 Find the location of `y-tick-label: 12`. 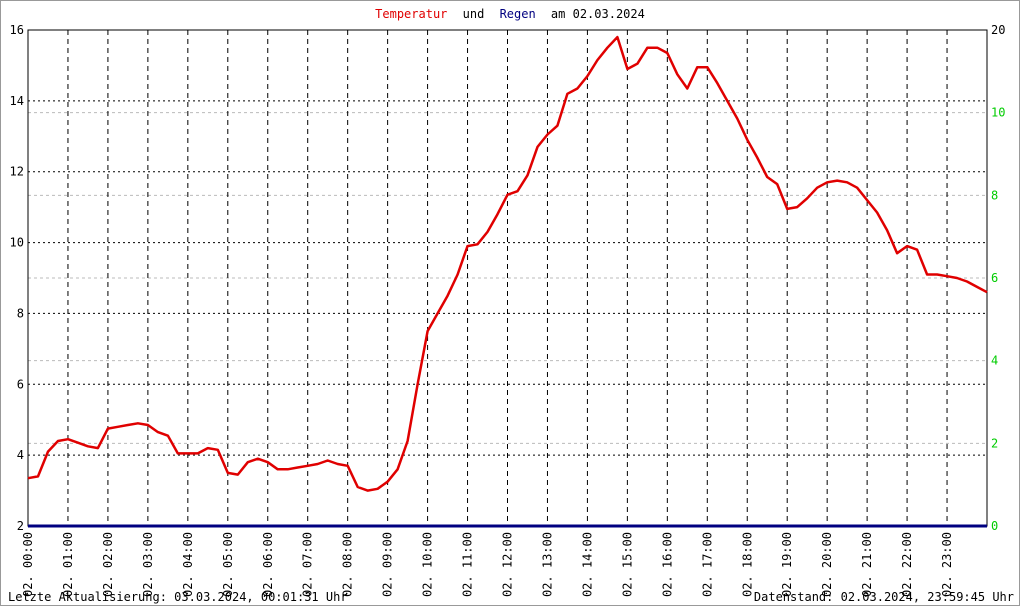

y-tick-label: 12 is located at coordinates (17, 172).